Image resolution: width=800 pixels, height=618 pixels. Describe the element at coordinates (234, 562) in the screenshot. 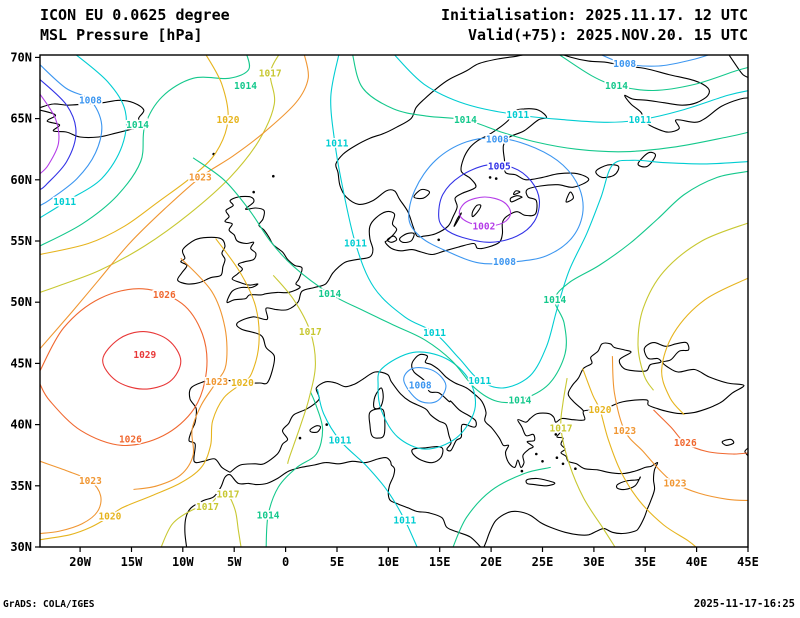

I see `lon-tick-label: 5W` at that location.